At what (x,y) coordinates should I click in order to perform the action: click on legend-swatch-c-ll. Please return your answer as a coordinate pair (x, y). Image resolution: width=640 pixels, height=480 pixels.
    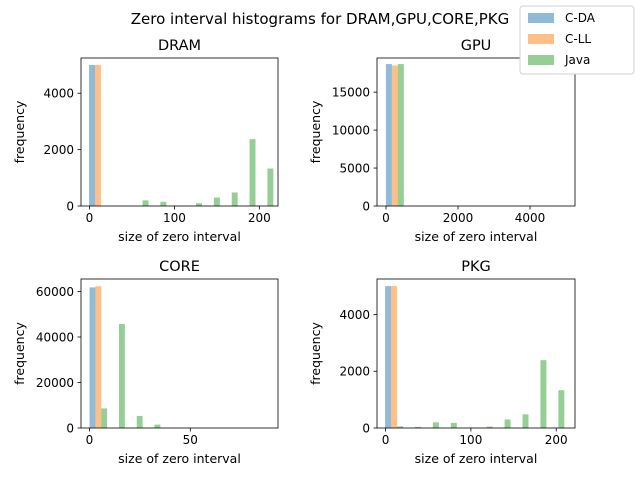
    Looking at the image, I should click on (541, 39).